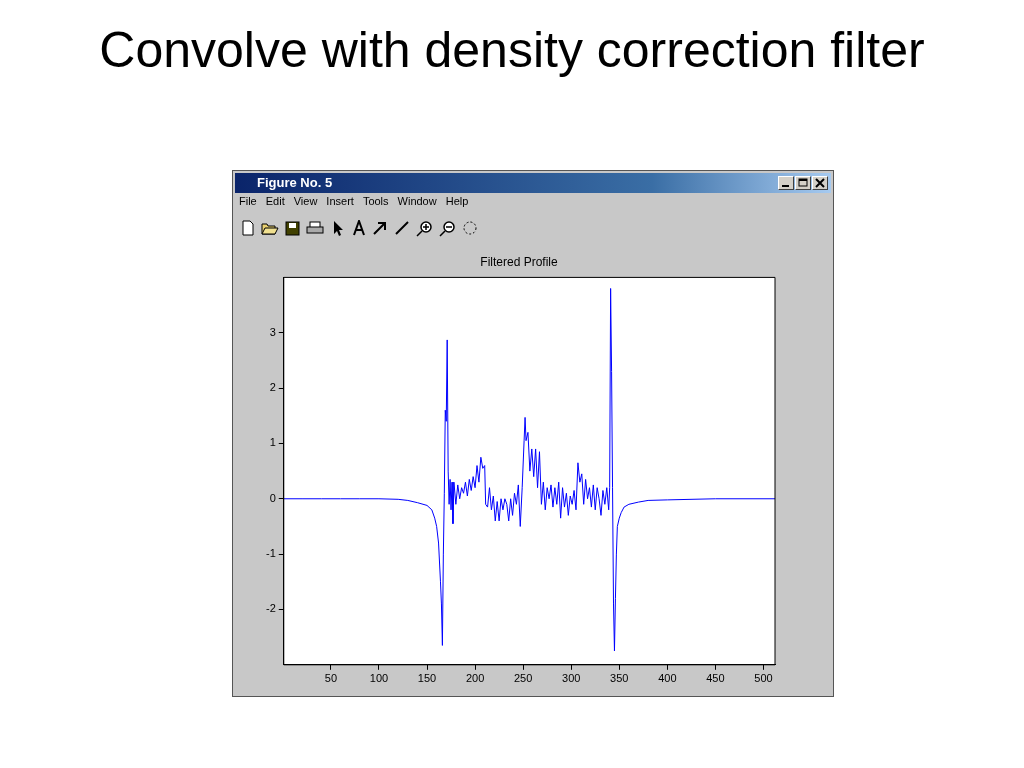  I want to click on x-tick-label: 50, so click(331, 678).